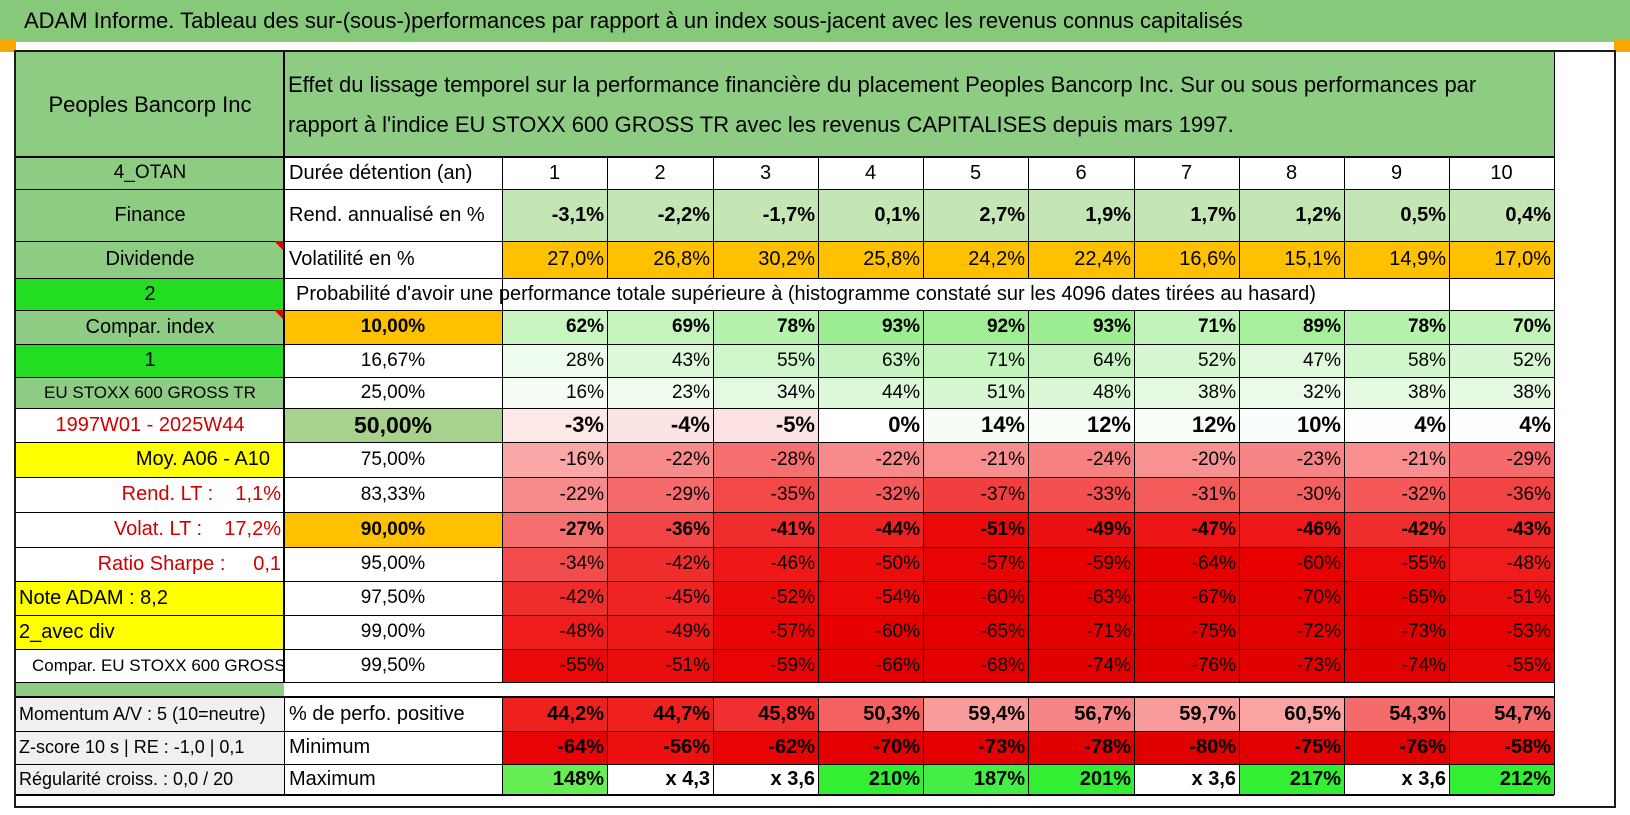 This screenshot has width=1630, height=815. Describe the element at coordinates (393, 632) in the screenshot. I see `percentile-10: 99,00%` at that location.